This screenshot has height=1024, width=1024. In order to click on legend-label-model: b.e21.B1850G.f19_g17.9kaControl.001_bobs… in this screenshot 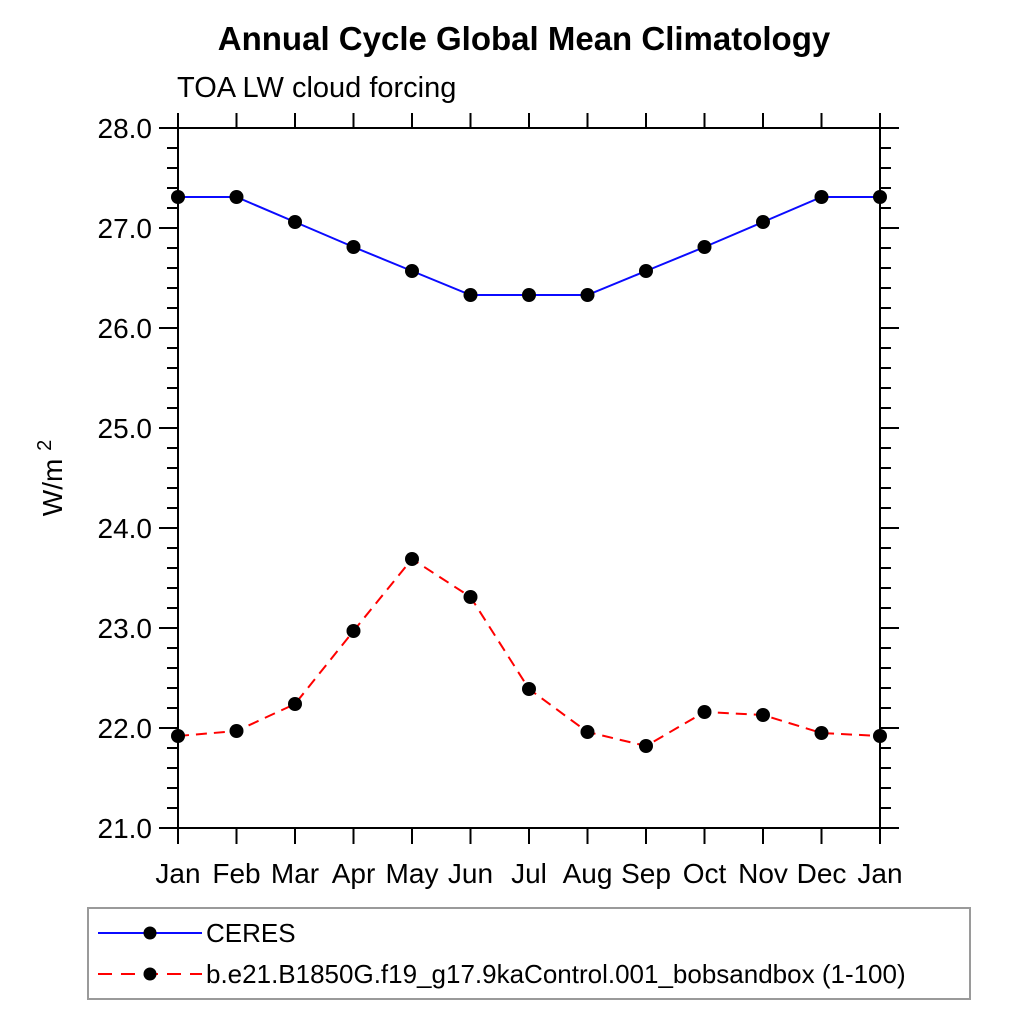, I will do `click(556, 974)`.